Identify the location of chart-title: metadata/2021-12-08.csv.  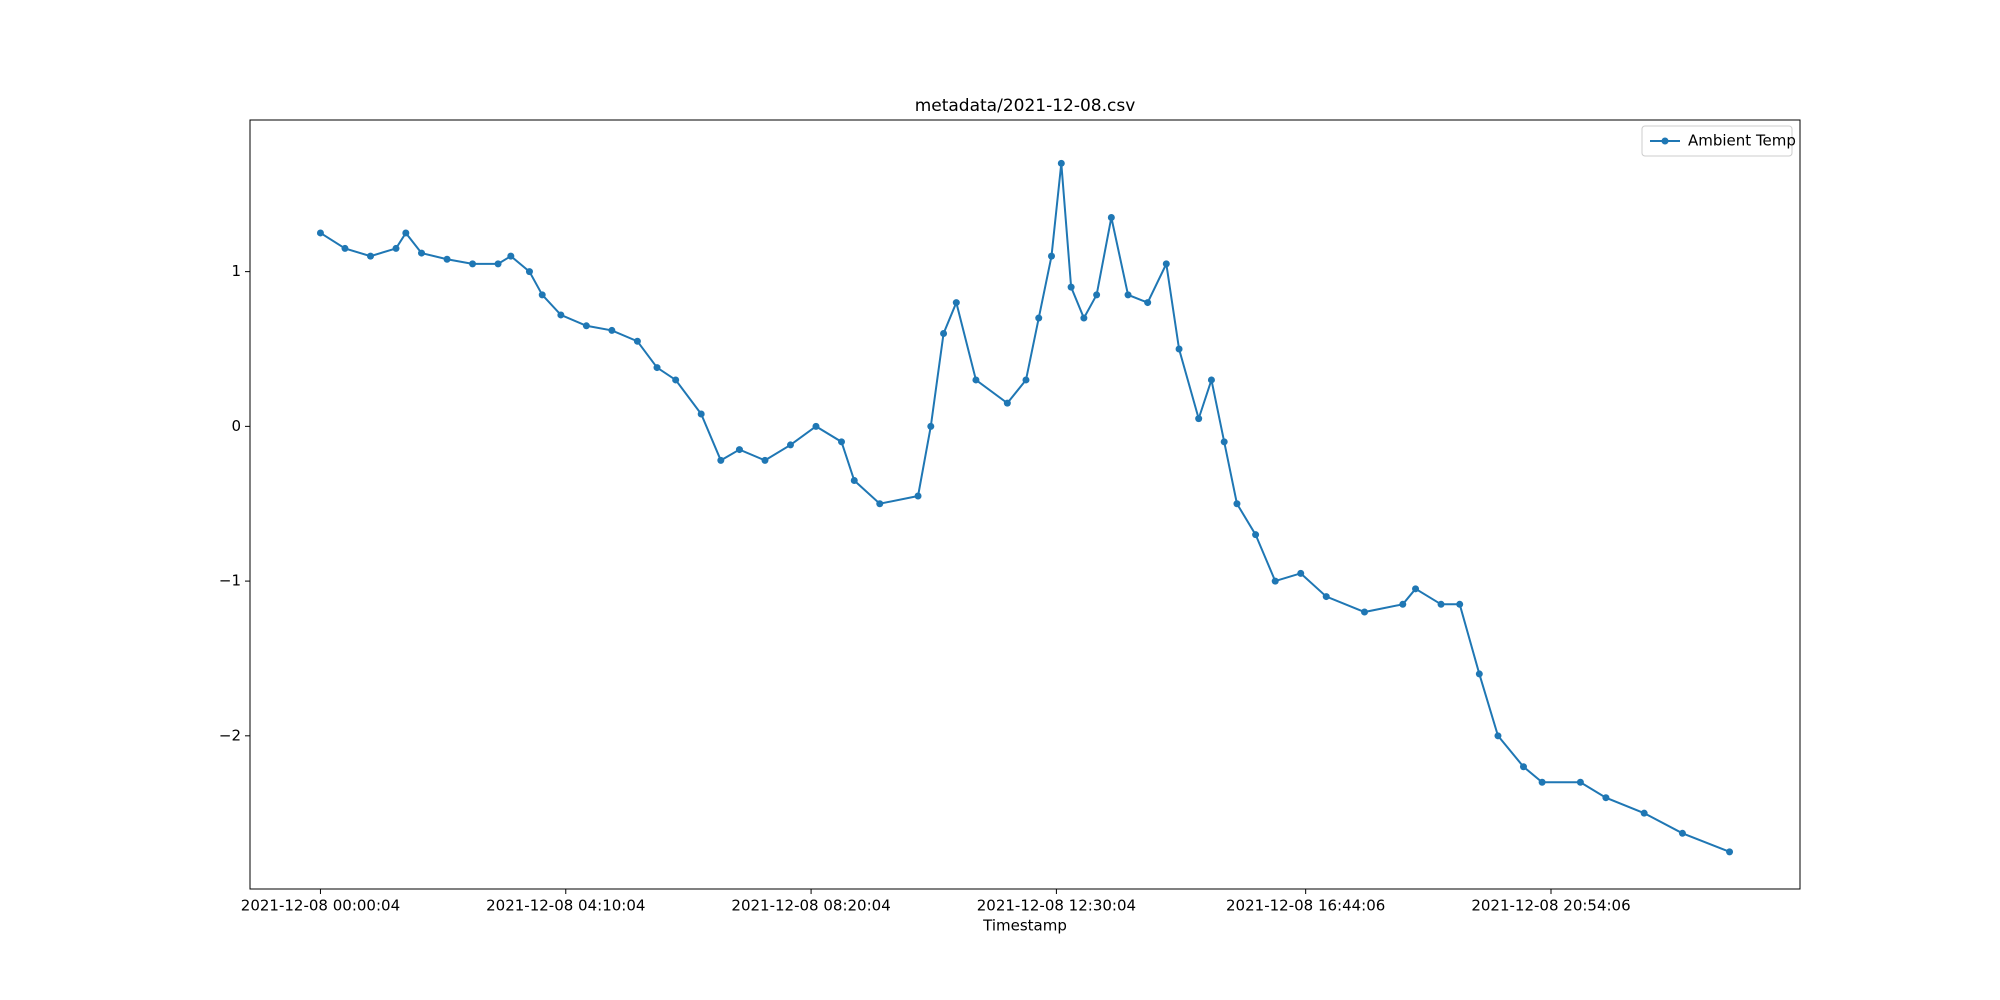
(1025, 106).